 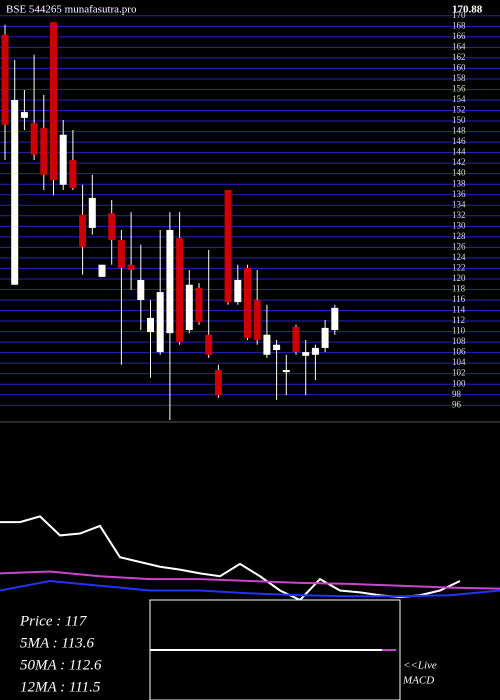 What do you see at coordinates (459, 152) in the screenshot?
I see `y-tick-label: 144` at bounding box center [459, 152].